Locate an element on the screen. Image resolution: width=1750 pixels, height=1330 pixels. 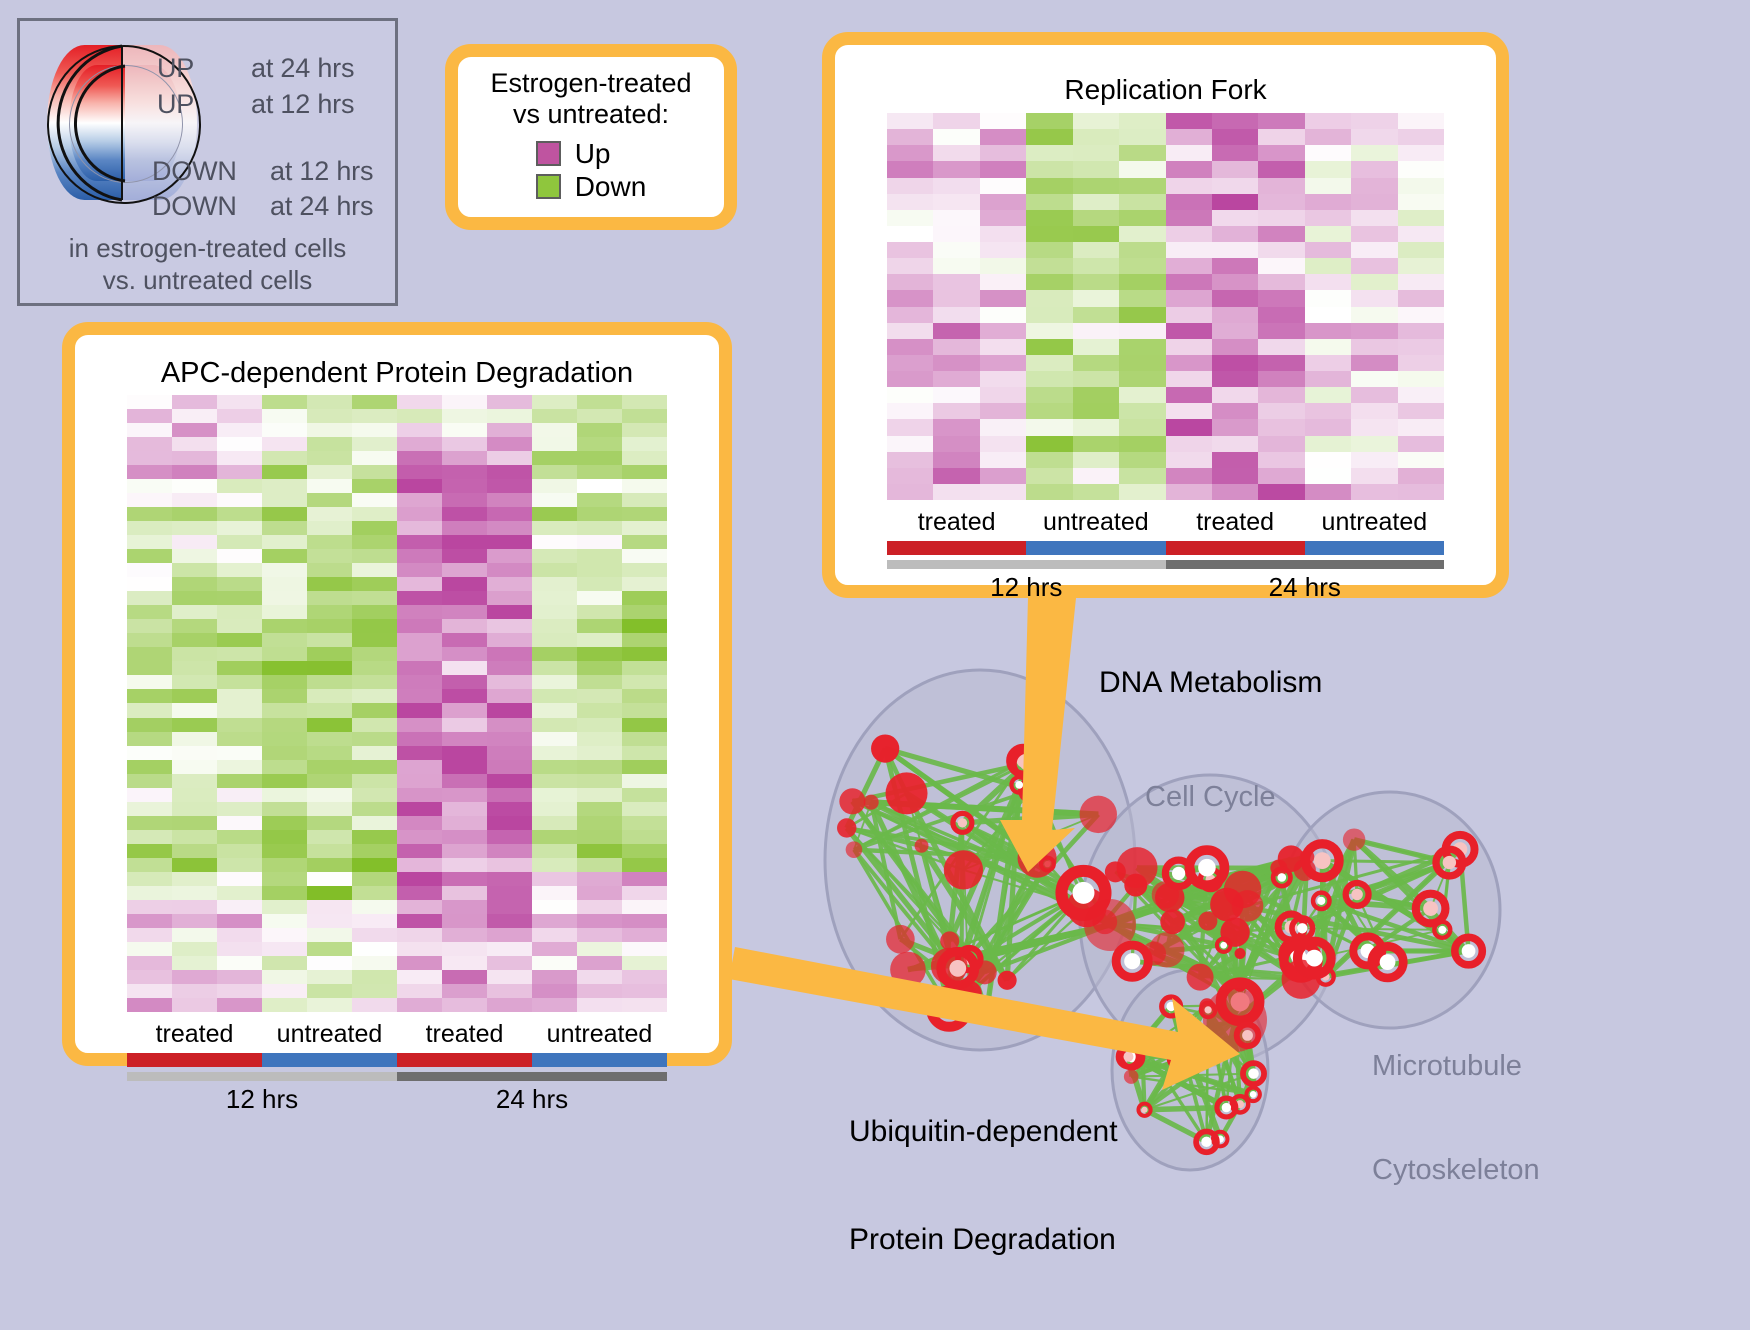
apc-heatmap is located at coordinates (397, 703).